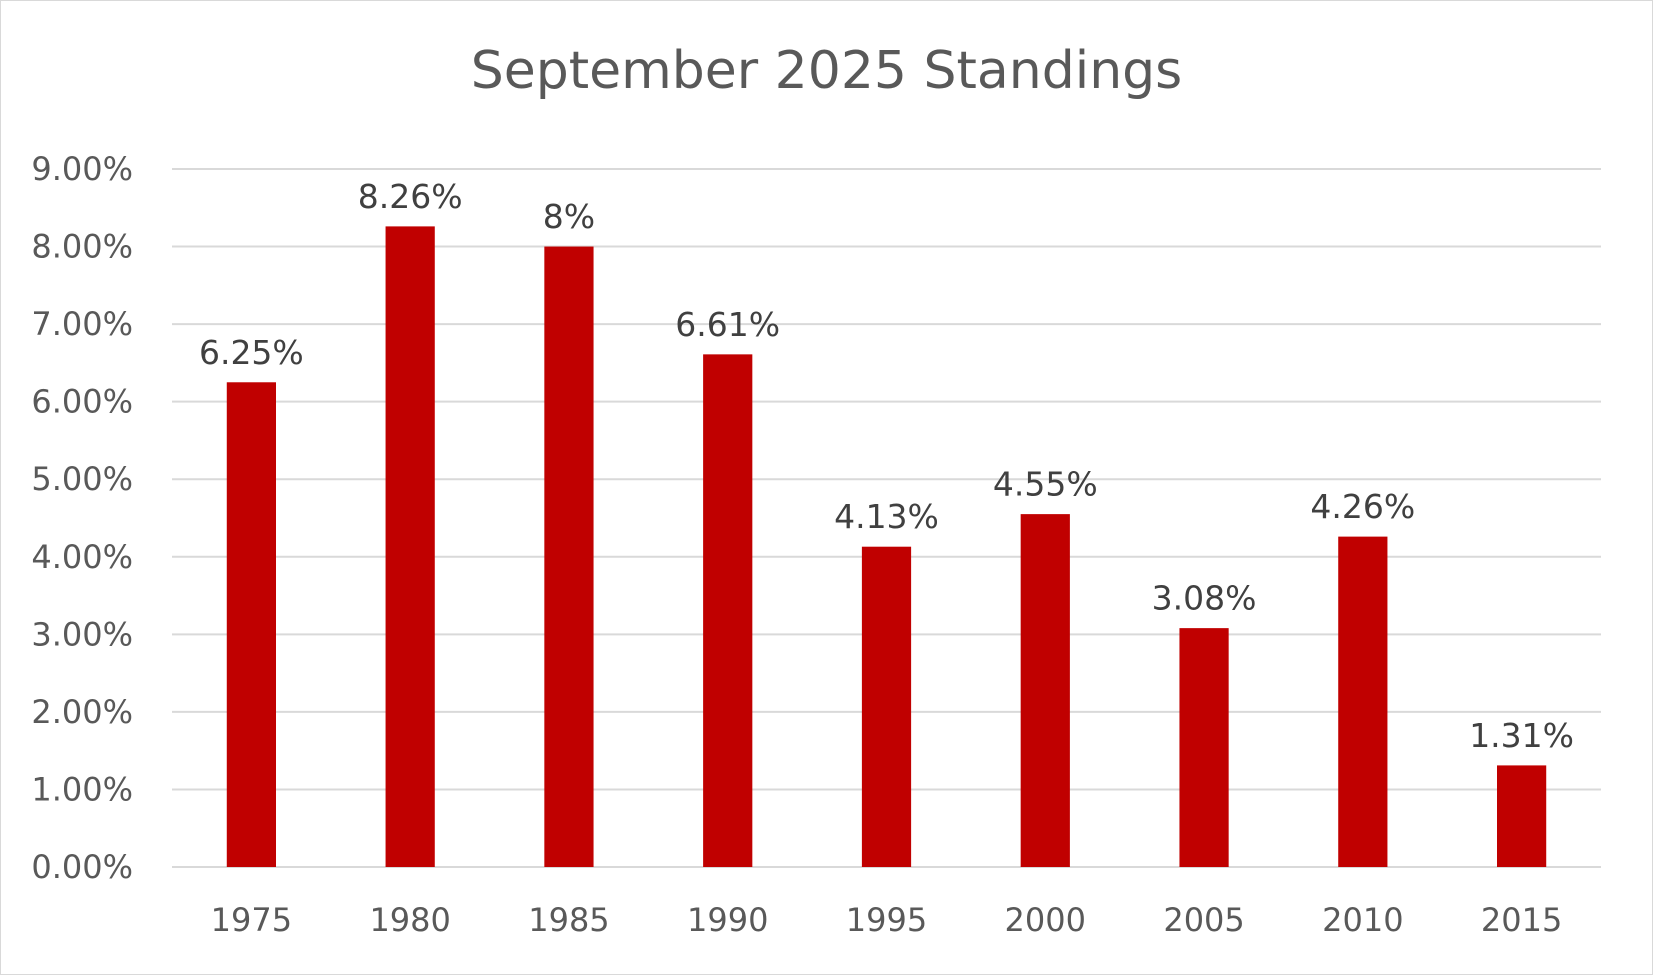  Describe the element at coordinates (826, 71) in the screenshot. I see `chart-title: September 2025 Standings` at that location.